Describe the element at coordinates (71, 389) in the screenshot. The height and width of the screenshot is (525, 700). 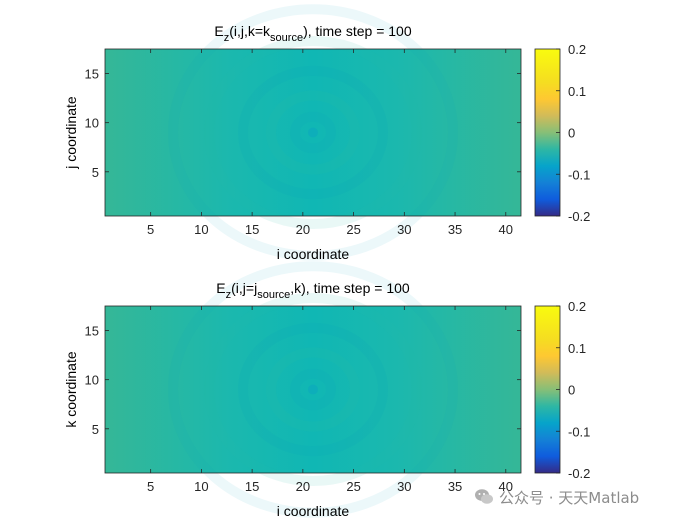
I see `y-axis-label: k coordinate` at that location.